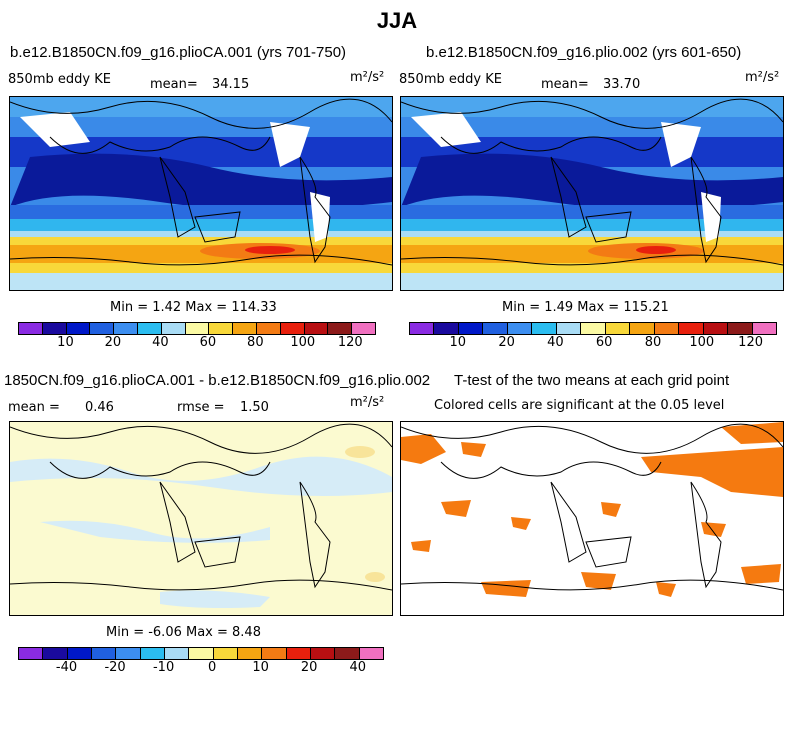 This screenshot has height=733, width=794. I want to click on panel2-map-svg, so click(592, 193).